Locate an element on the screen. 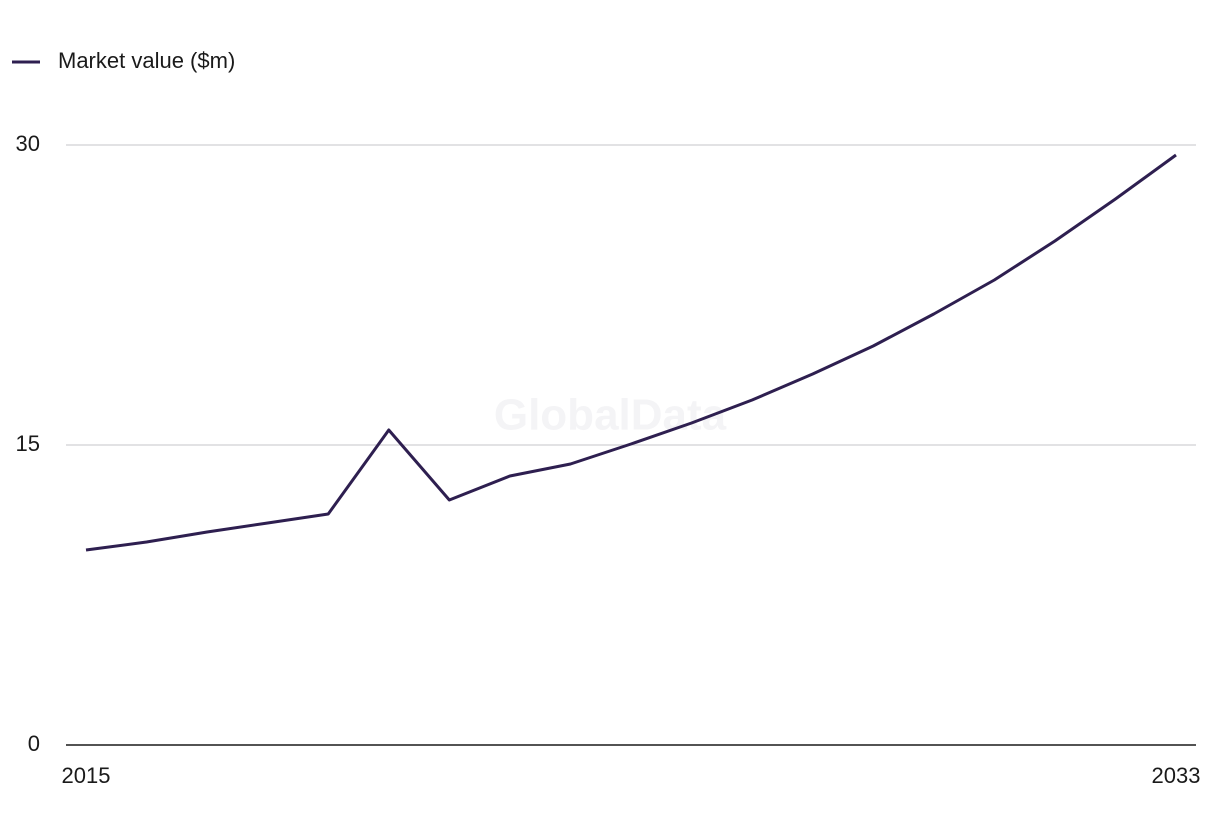 The height and width of the screenshot is (836, 1220). y-tick-label: 30 is located at coordinates (28, 143).